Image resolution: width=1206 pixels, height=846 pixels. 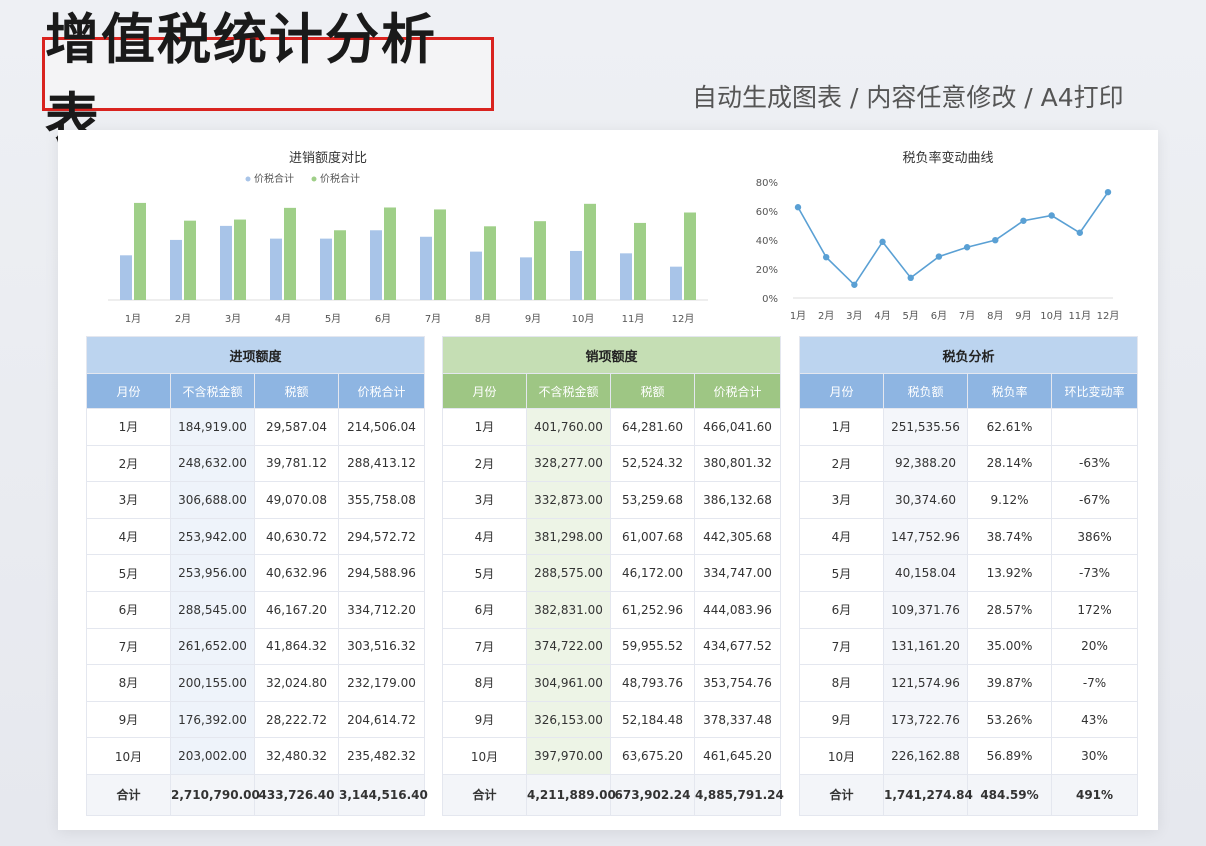 What do you see at coordinates (652, 756) in the screenshot?
I see `table-cell: 63,675.20` at bounding box center [652, 756].